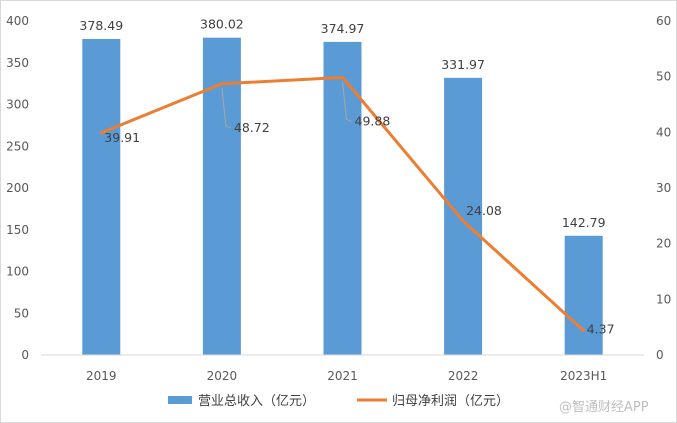  I want to click on x-tick-label: 2023H1, so click(583, 376).